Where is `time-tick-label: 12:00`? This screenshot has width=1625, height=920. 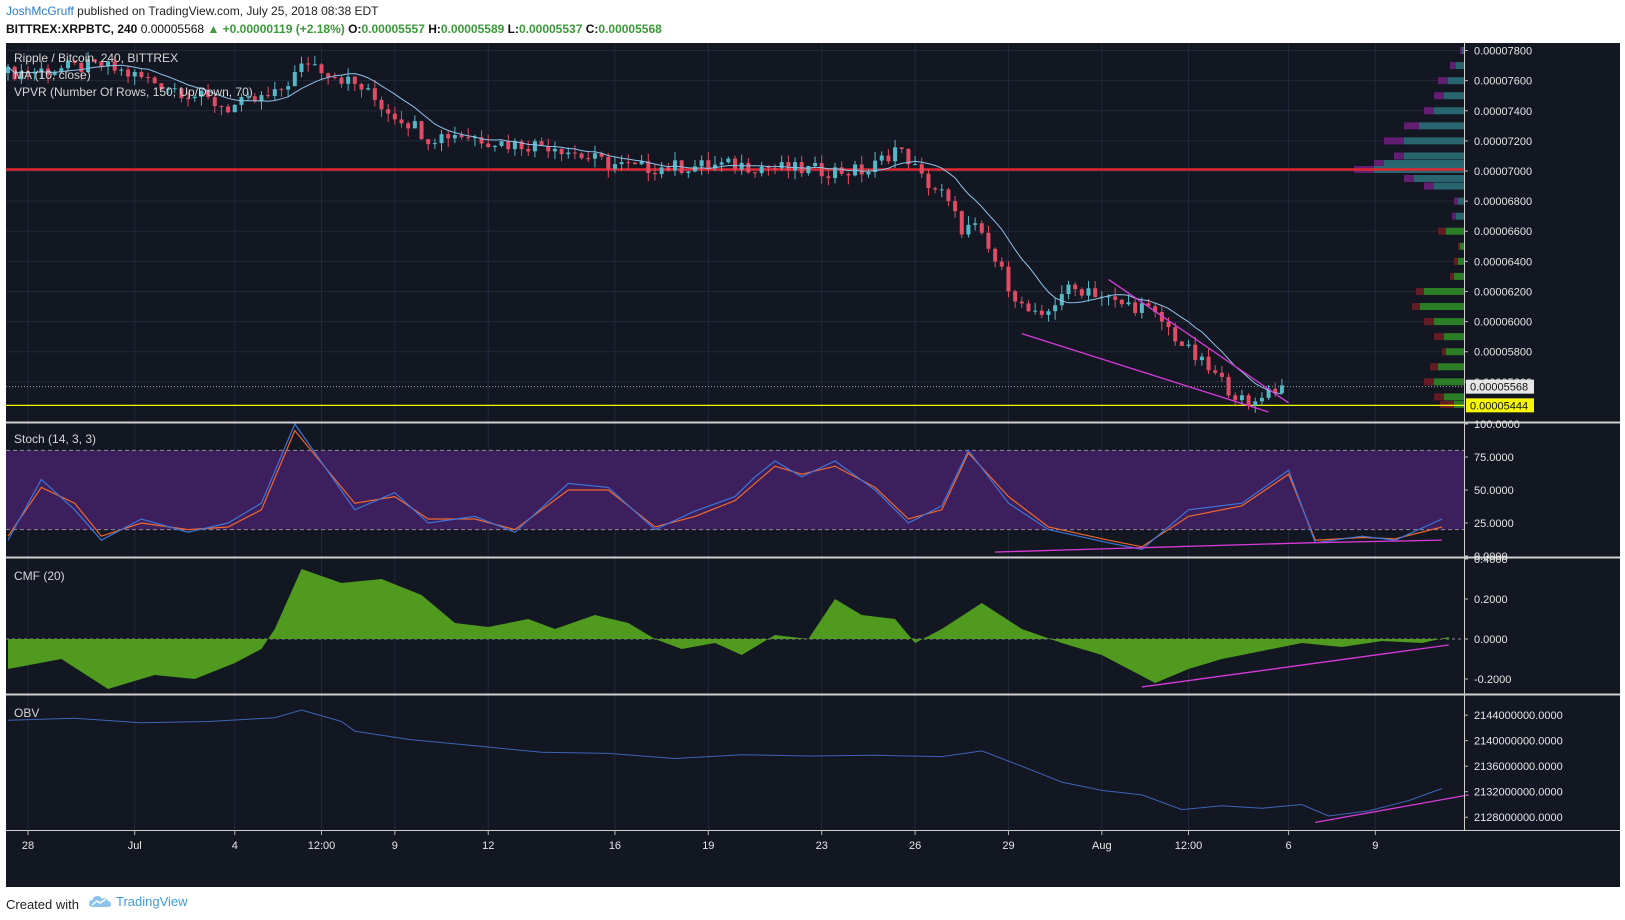 time-tick-label: 12:00 is located at coordinates (322, 846).